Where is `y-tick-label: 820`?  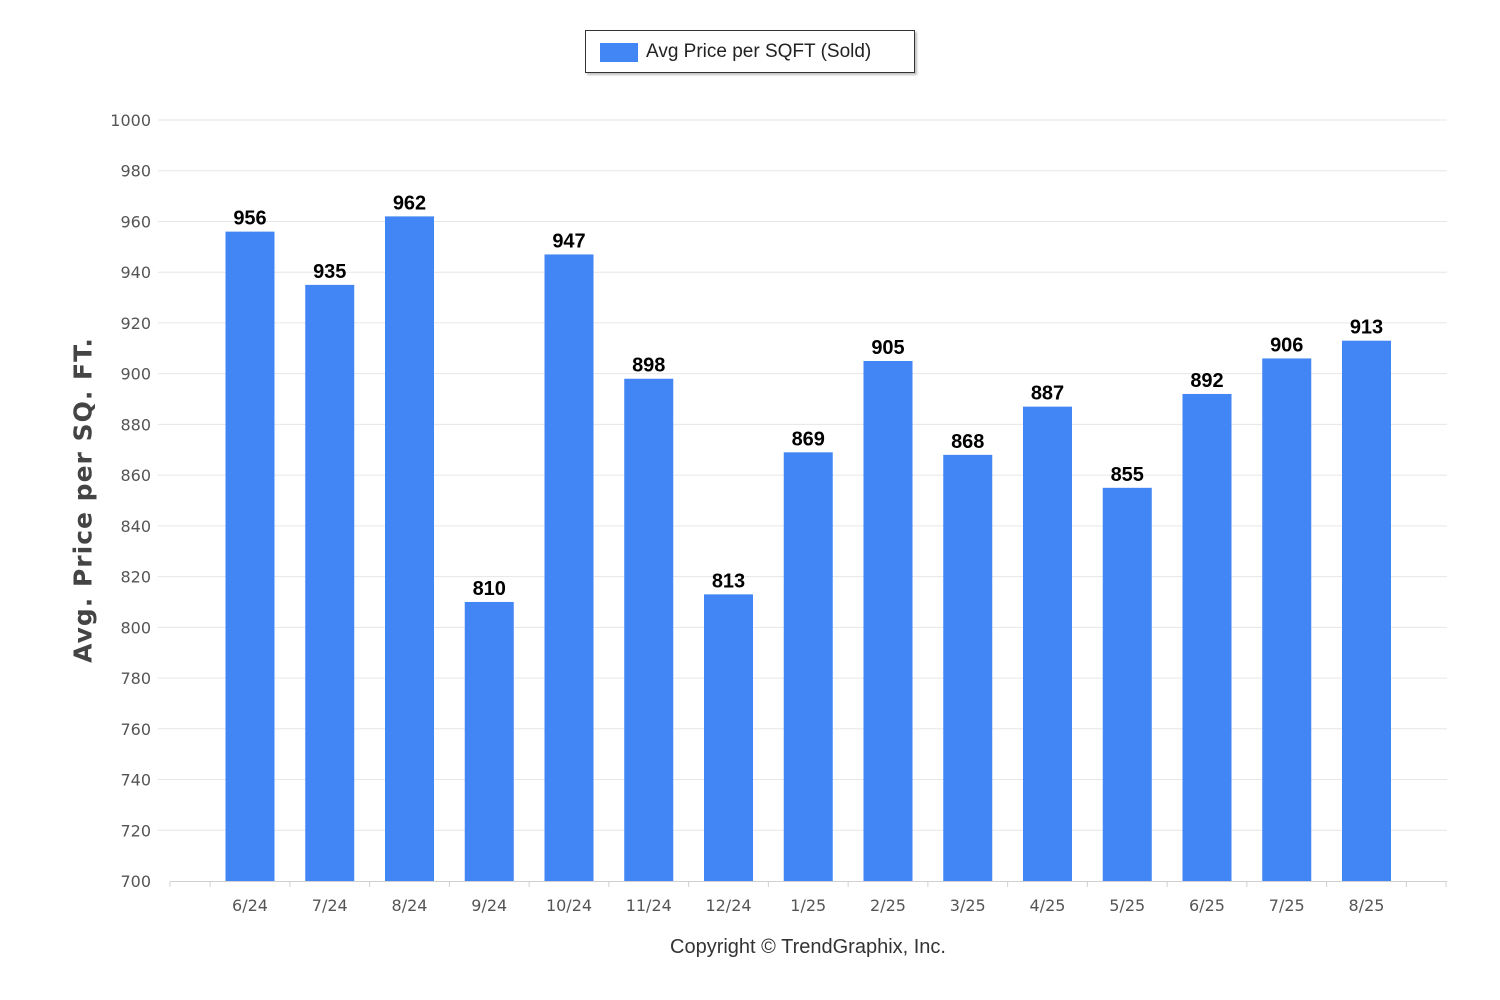
y-tick-label: 820 is located at coordinates (135, 577).